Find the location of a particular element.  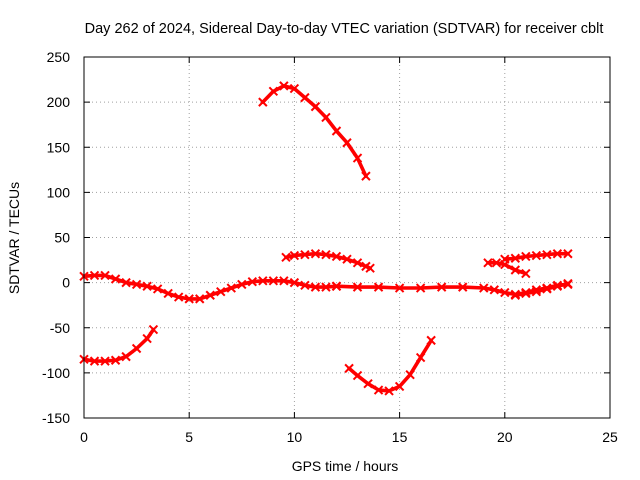

y-tick-label: 250 is located at coordinates (59, 57).